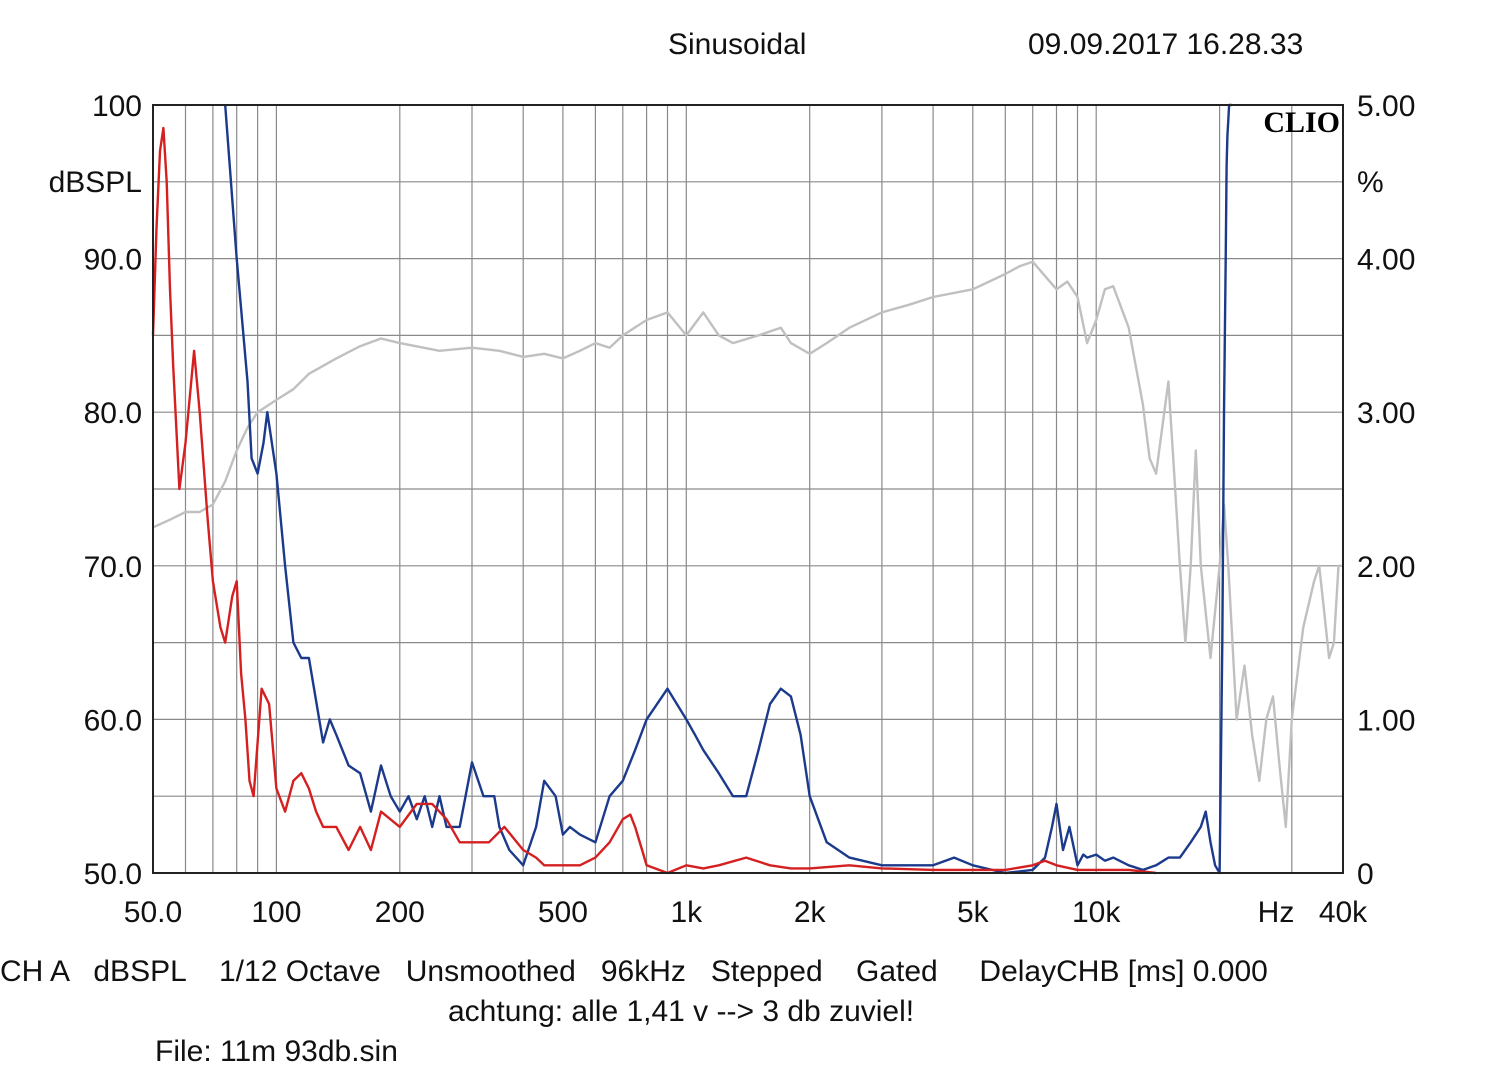 Image resolution: width=1500 pixels, height=1086 pixels. Describe the element at coordinates (563, 912) in the screenshot. I see `x-tick-label: 500` at that location.